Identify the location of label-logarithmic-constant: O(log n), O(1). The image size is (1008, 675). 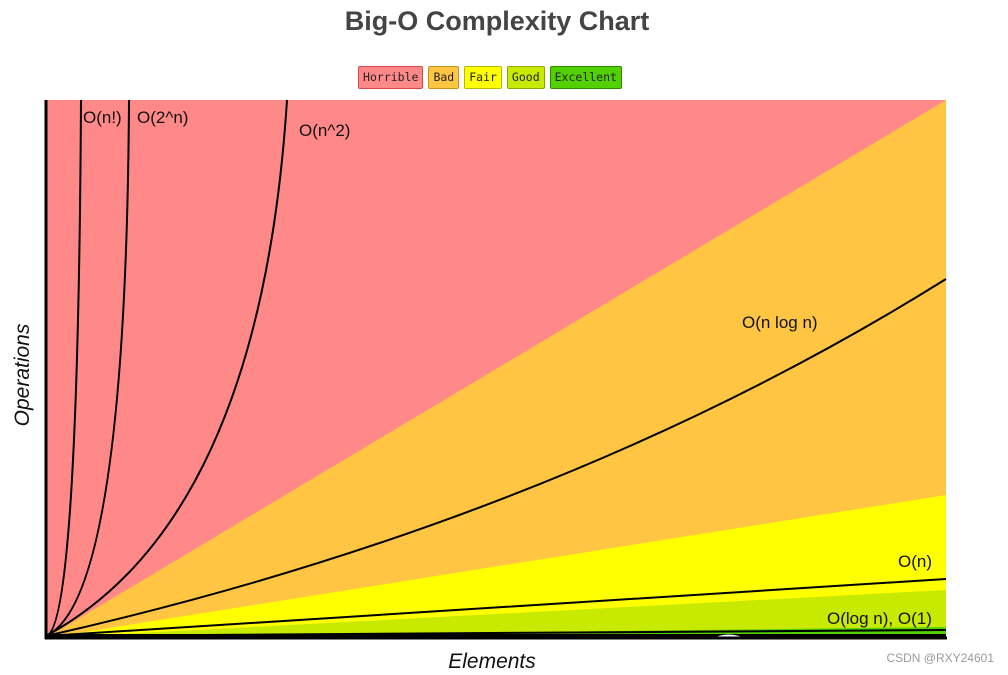
(879, 618).